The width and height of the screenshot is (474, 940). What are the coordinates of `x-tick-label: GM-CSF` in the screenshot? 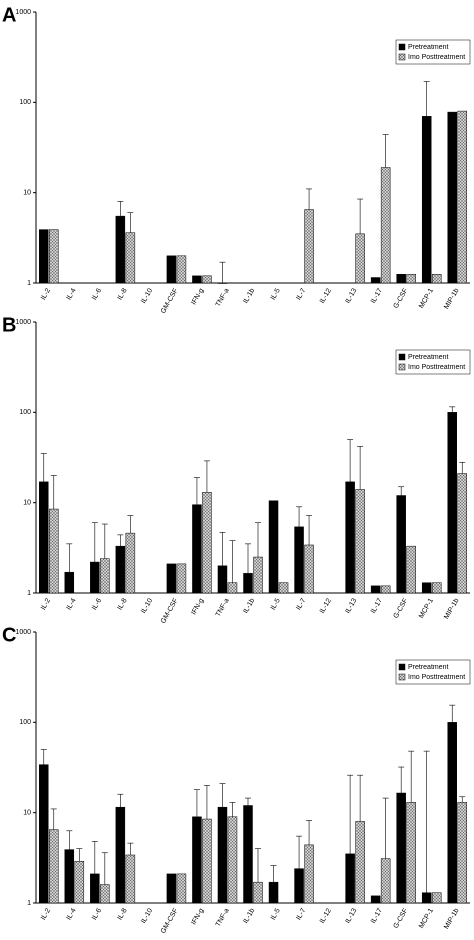 It's located at (170, 300).